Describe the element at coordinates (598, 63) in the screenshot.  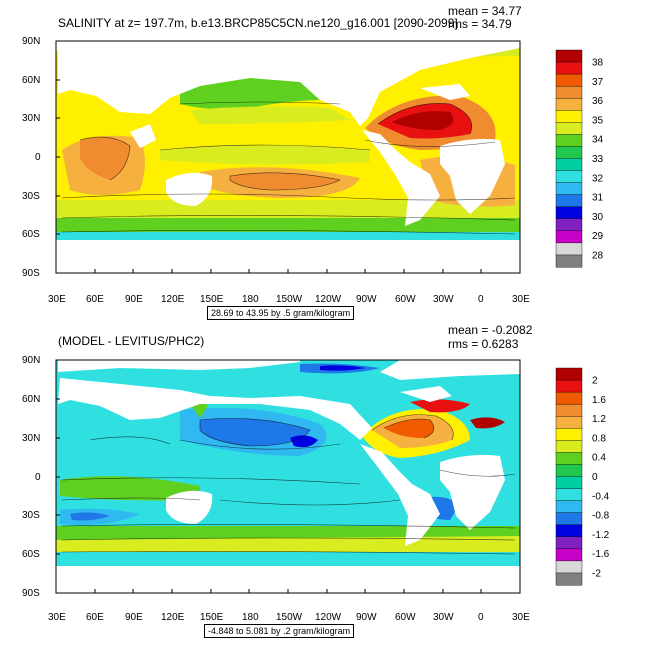
I see `panel1-colorbar-label: 38` at that location.